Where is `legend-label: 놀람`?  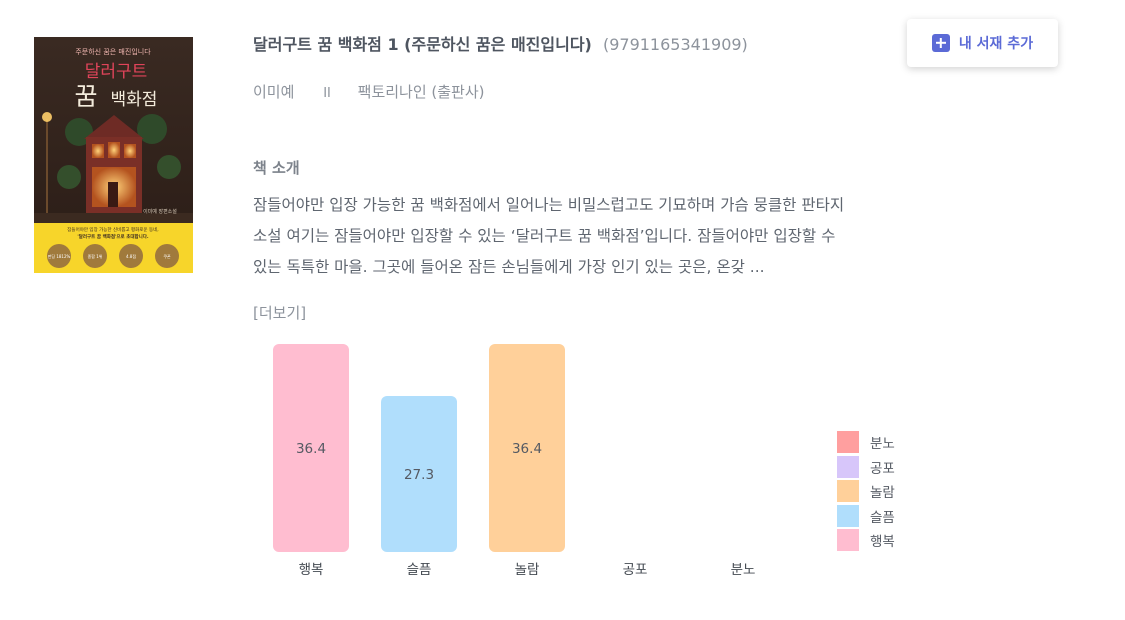 legend-label: 놀람 is located at coordinates (882, 493).